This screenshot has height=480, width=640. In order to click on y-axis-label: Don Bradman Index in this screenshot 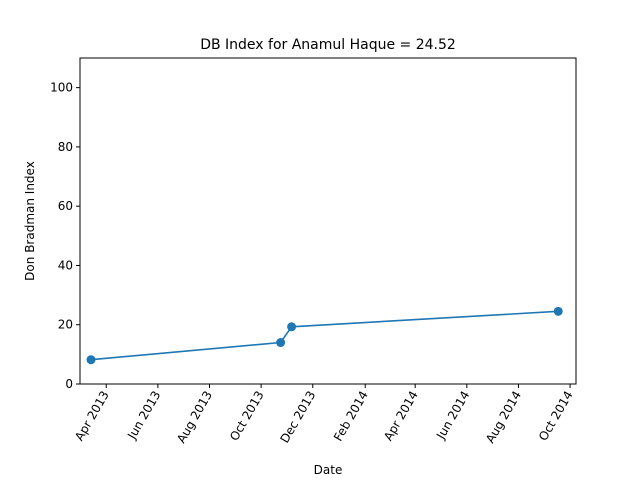, I will do `click(30, 221)`.